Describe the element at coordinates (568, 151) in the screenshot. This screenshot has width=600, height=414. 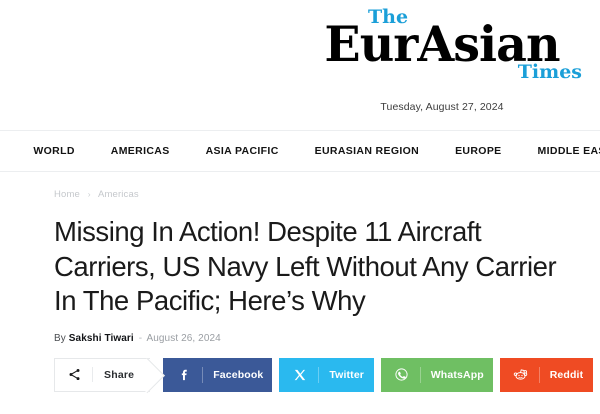
I see `nav-item-middle-east: MIDDLE EAST` at that location.